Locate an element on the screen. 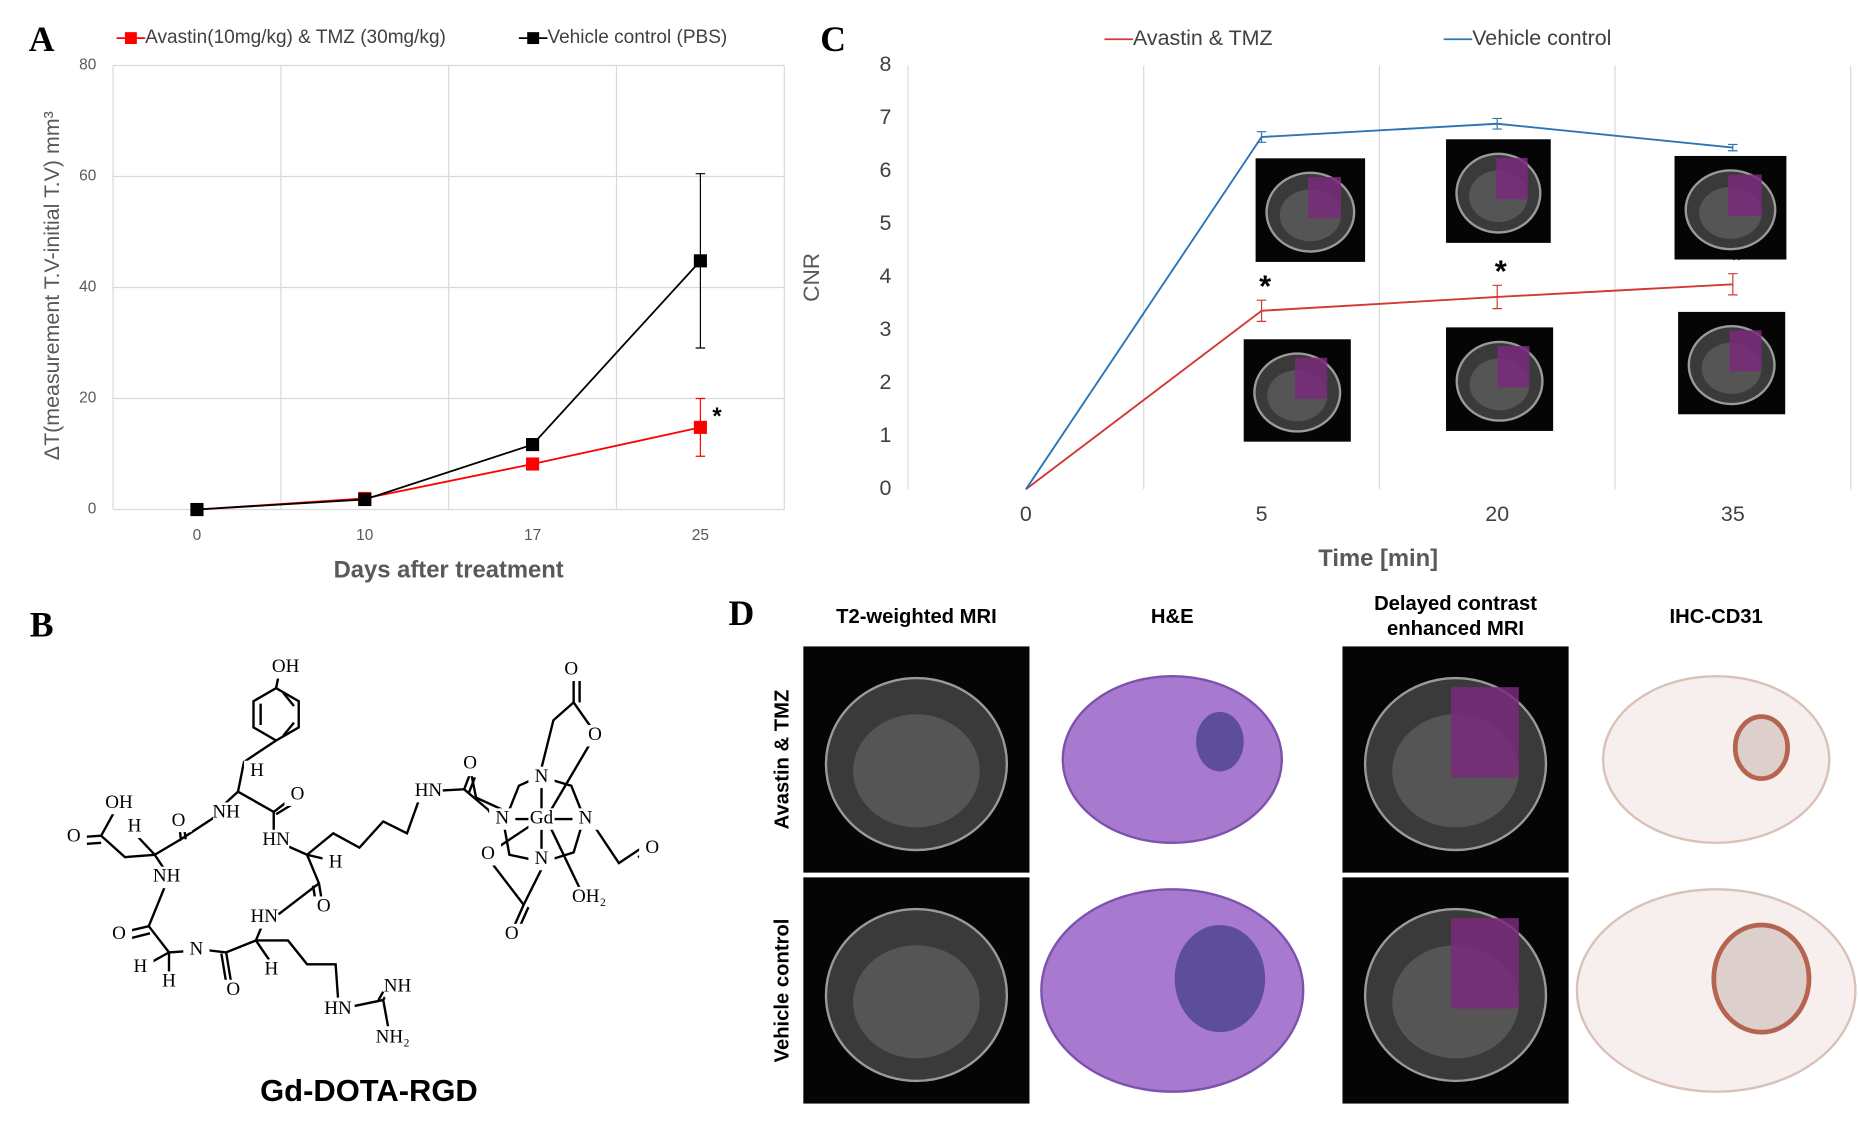 The image size is (1859, 1125). panel-label: C is located at coordinates (833, 39).